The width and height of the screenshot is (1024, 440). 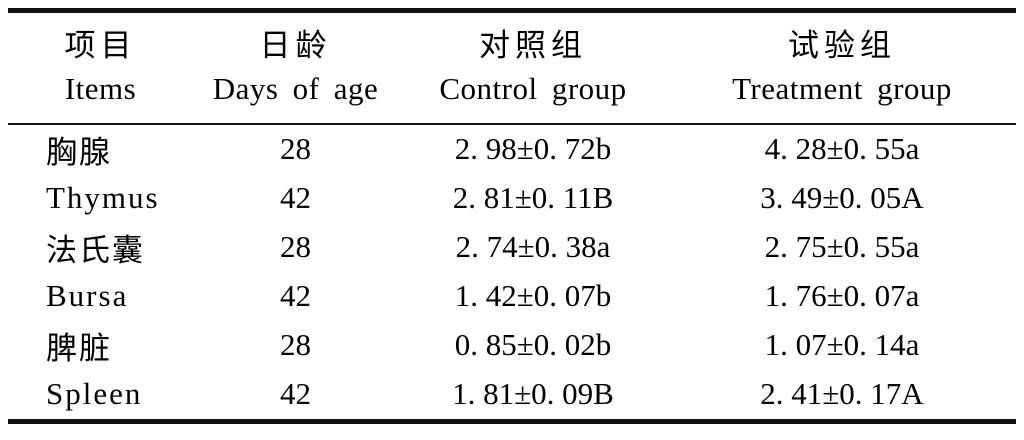 What do you see at coordinates (295, 45) in the screenshot?
I see `header-age-zh: 日龄` at bounding box center [295, 45].